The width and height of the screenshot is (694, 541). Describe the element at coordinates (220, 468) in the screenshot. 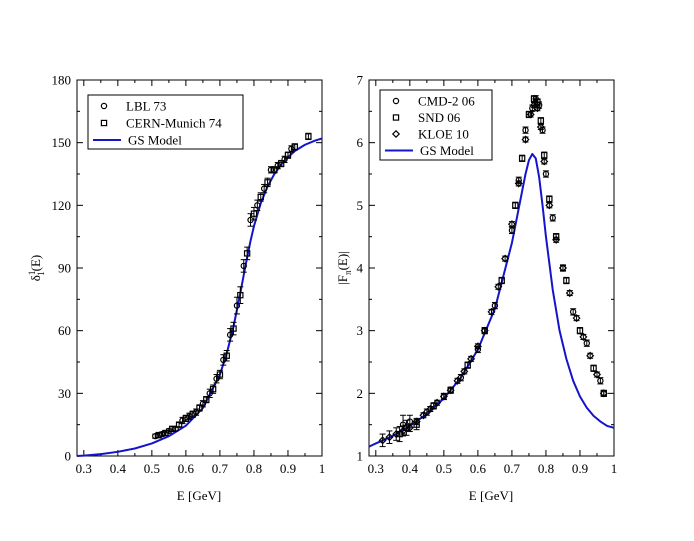

I see `x-tick-label: 0.7` at that location.